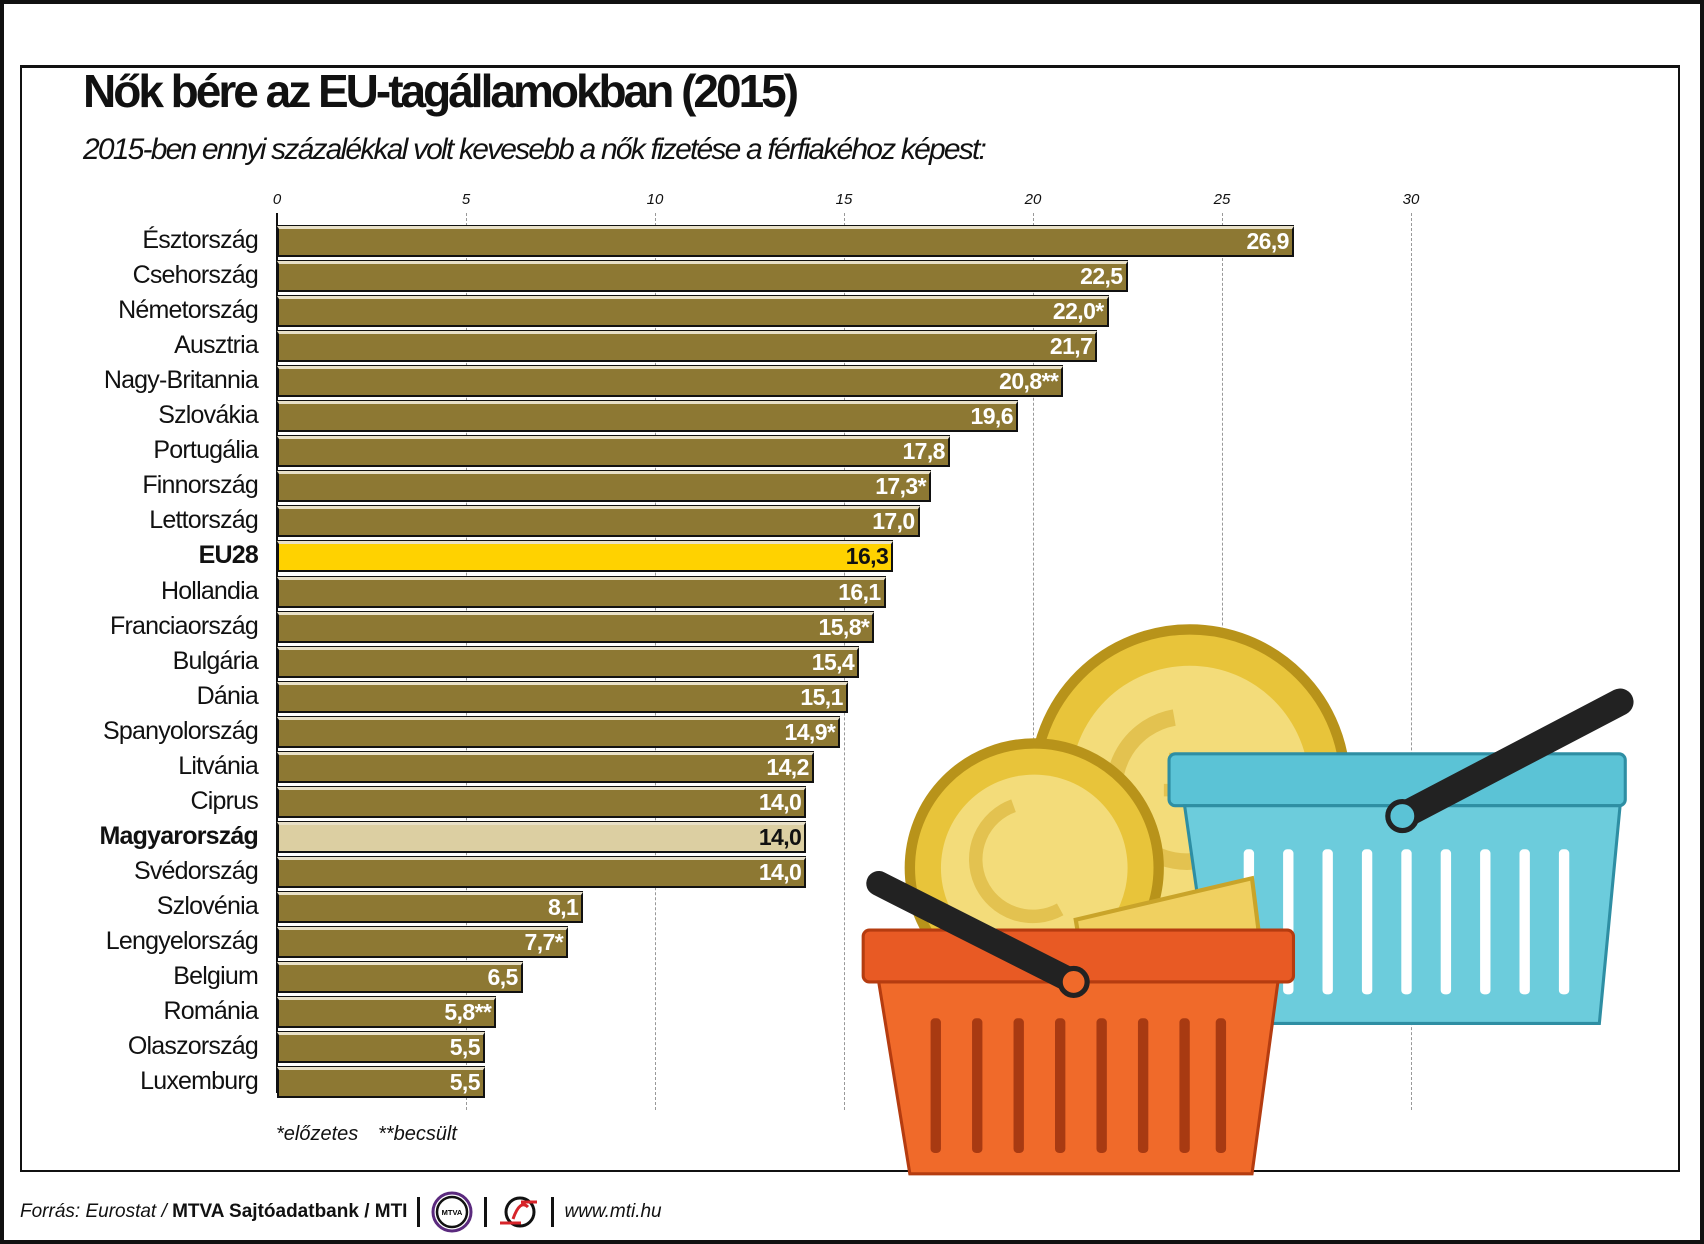 This screenshot has height=1244, width=1704. I want to click on value-label: 15,1, so click(821, 696).